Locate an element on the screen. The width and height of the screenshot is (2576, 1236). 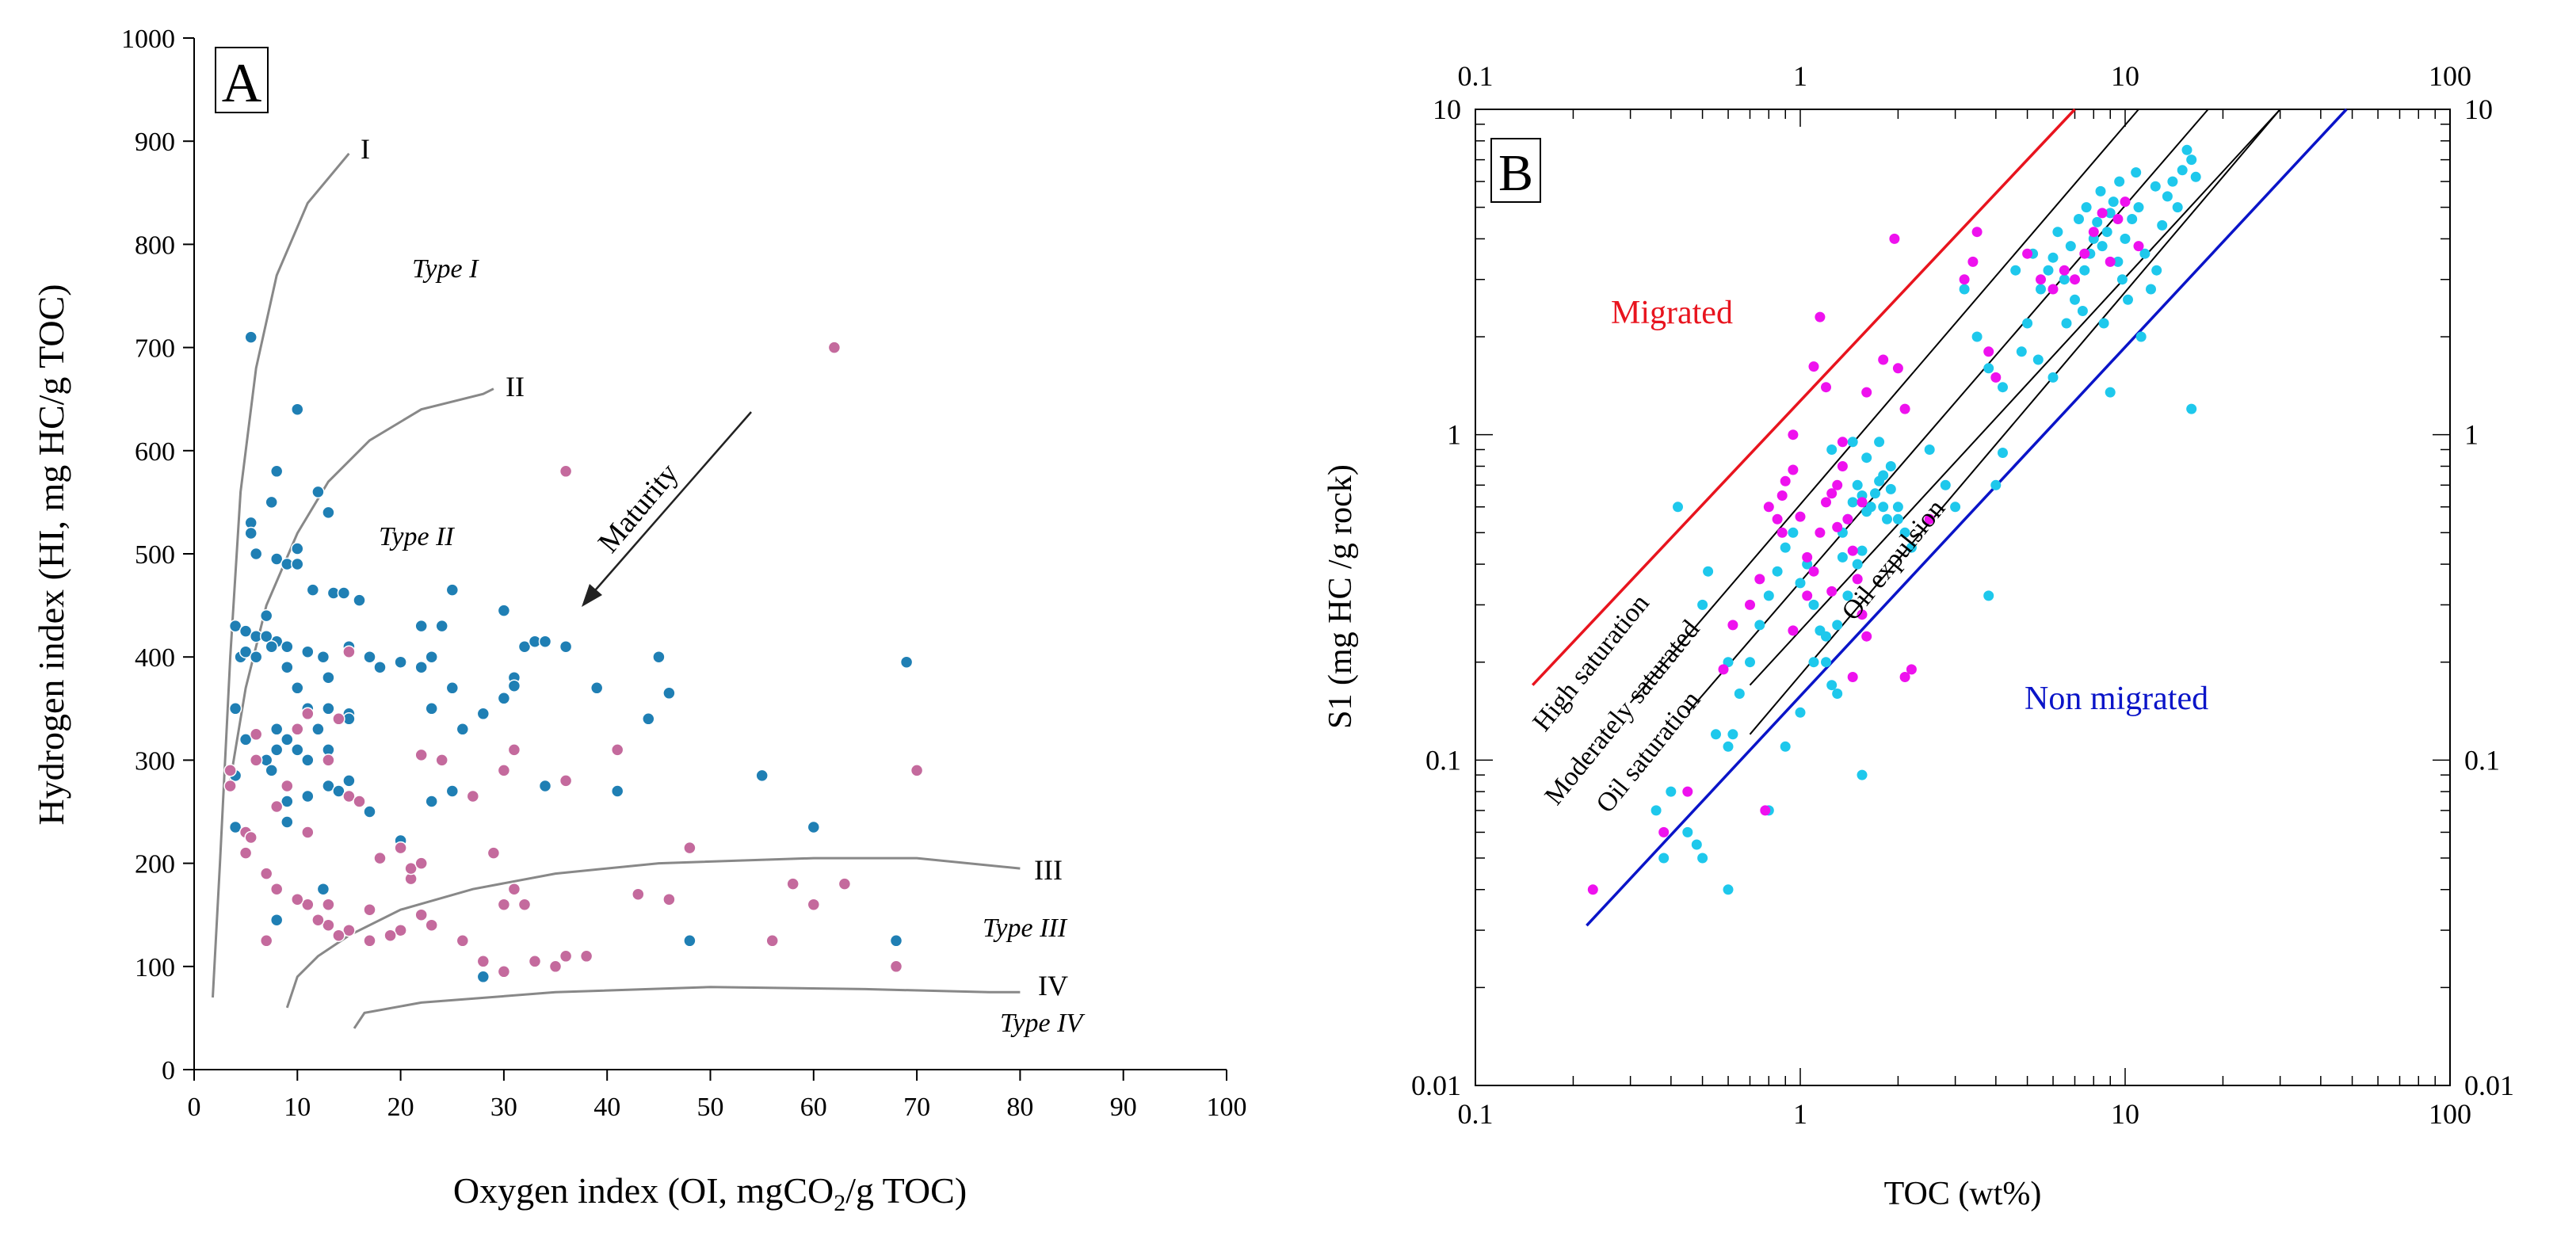
maturity-arrowhead is located at coordinates (592, 595).